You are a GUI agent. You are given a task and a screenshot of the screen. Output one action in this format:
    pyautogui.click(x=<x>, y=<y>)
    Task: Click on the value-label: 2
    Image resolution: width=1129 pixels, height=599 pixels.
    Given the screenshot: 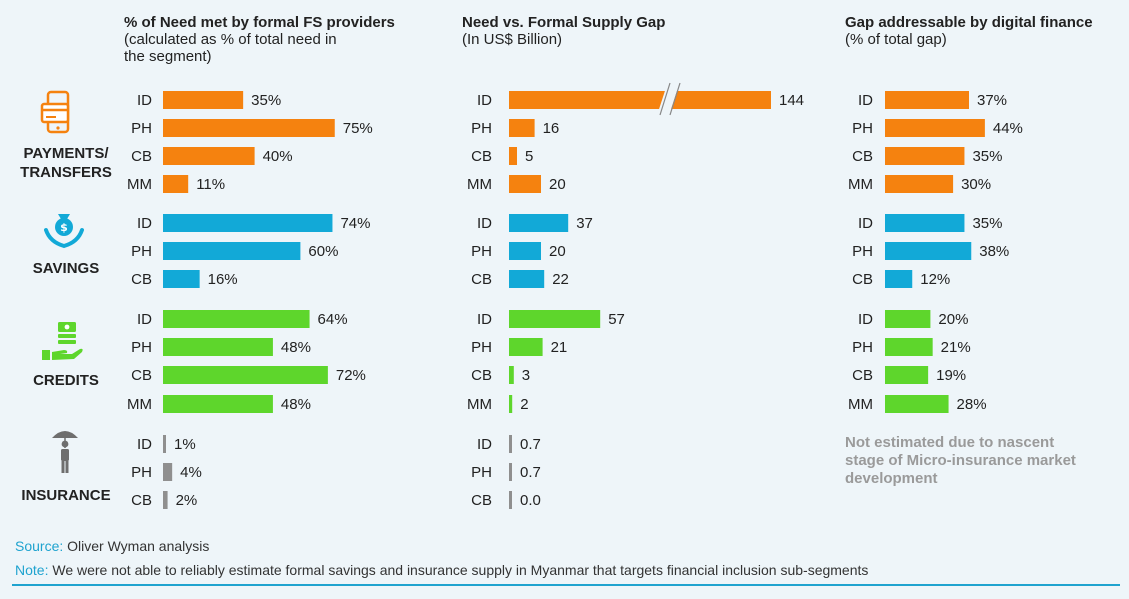 What is the action you would take?
    pyautogui.click(x=524, y=404)
    